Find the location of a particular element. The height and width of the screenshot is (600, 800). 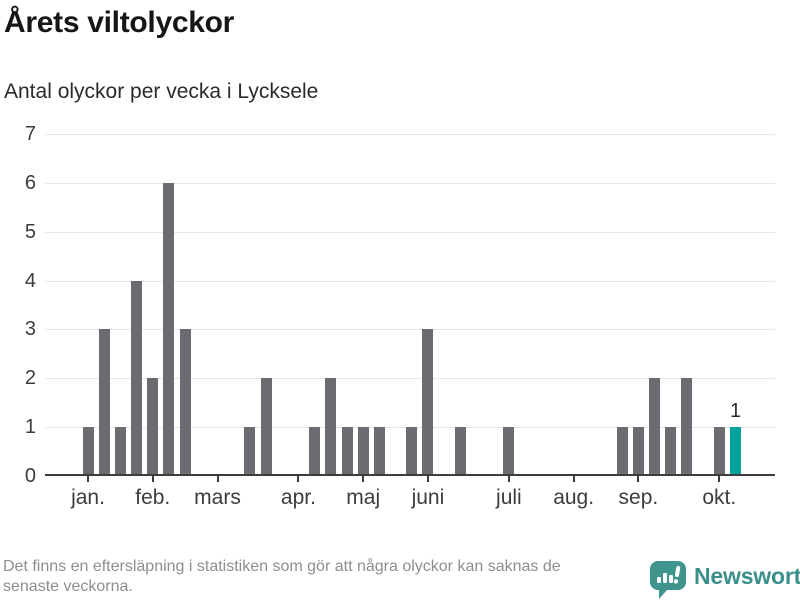

x-axis-label: juli is located at coordinates (509, 497).